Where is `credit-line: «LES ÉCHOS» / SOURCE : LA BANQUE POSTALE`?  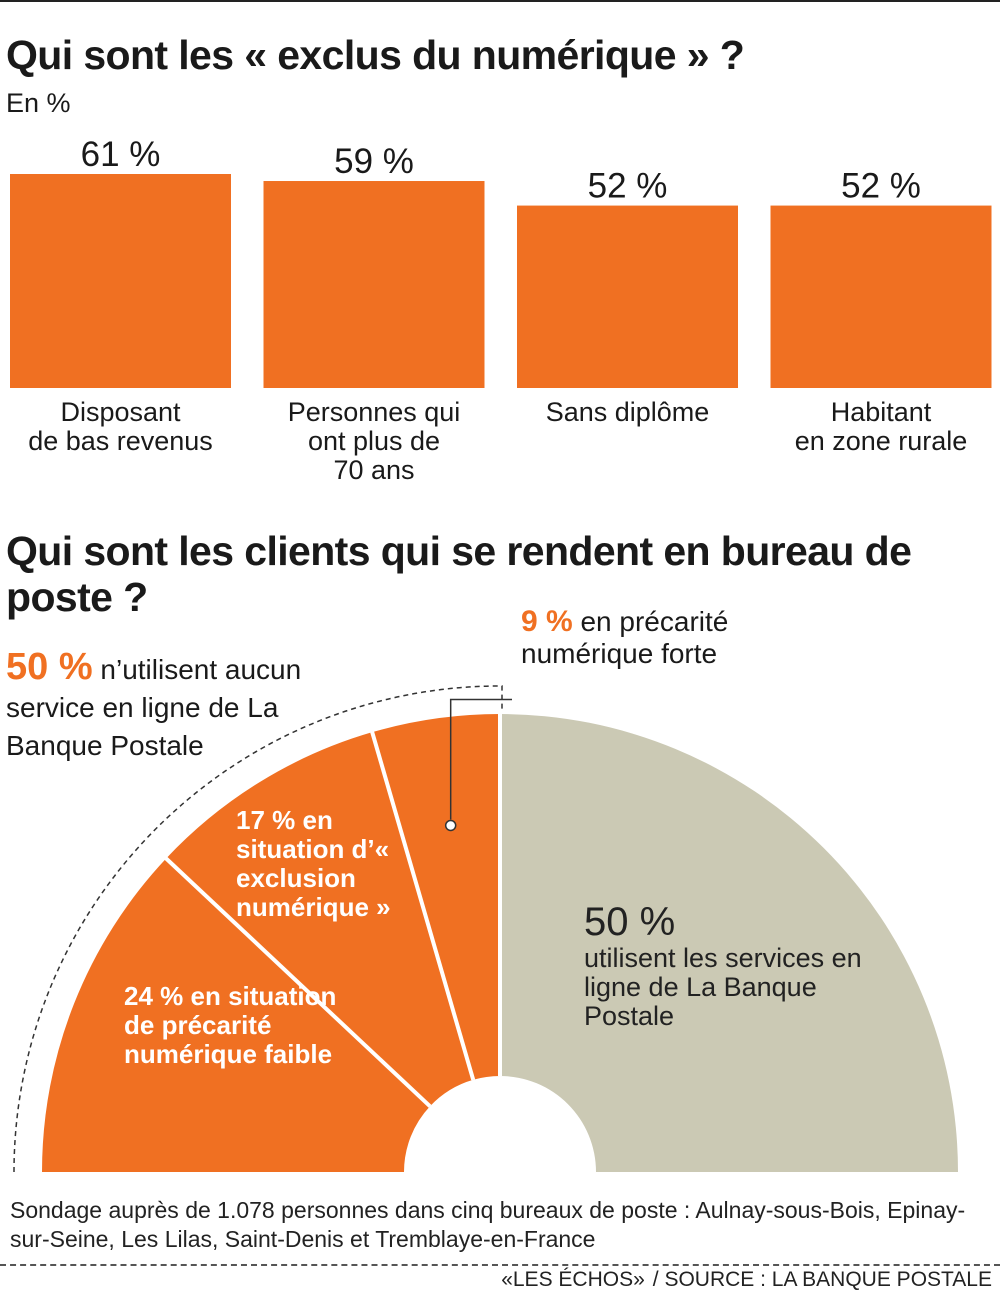 credit-line: «LES ÉCHOS» / SOURCE : LA BANQUE POSTALE is located at coordinates (742, 1280).